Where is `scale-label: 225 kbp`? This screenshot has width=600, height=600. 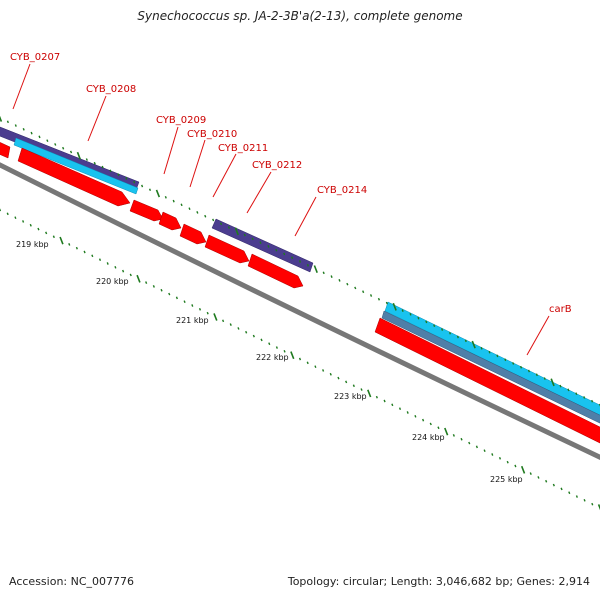 scale-label: 225 kbp is located at coordinates (506, 479).